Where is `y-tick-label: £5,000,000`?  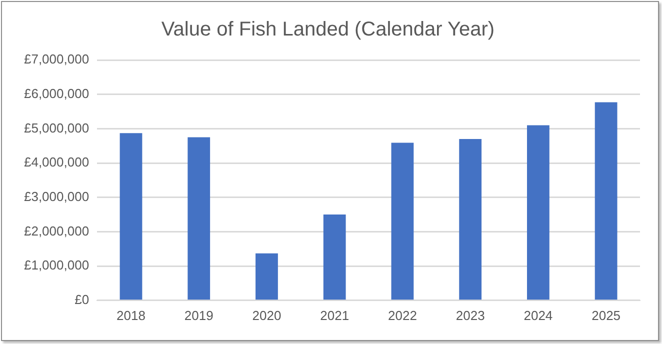 y-tick-label: £5,000,000 is located at coordinates (57, 128).